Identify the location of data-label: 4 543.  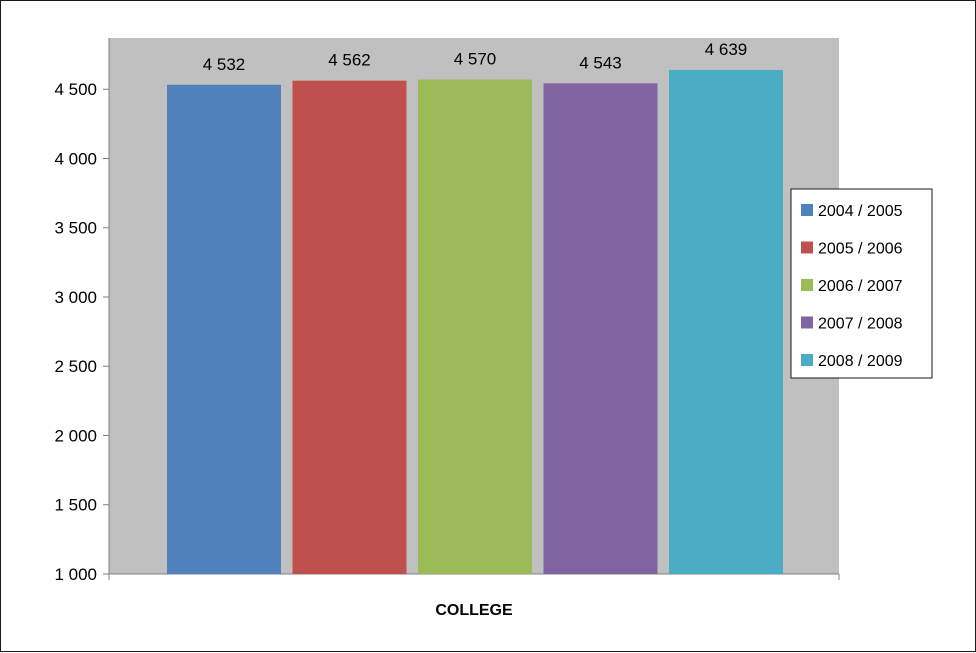
(600, 62).